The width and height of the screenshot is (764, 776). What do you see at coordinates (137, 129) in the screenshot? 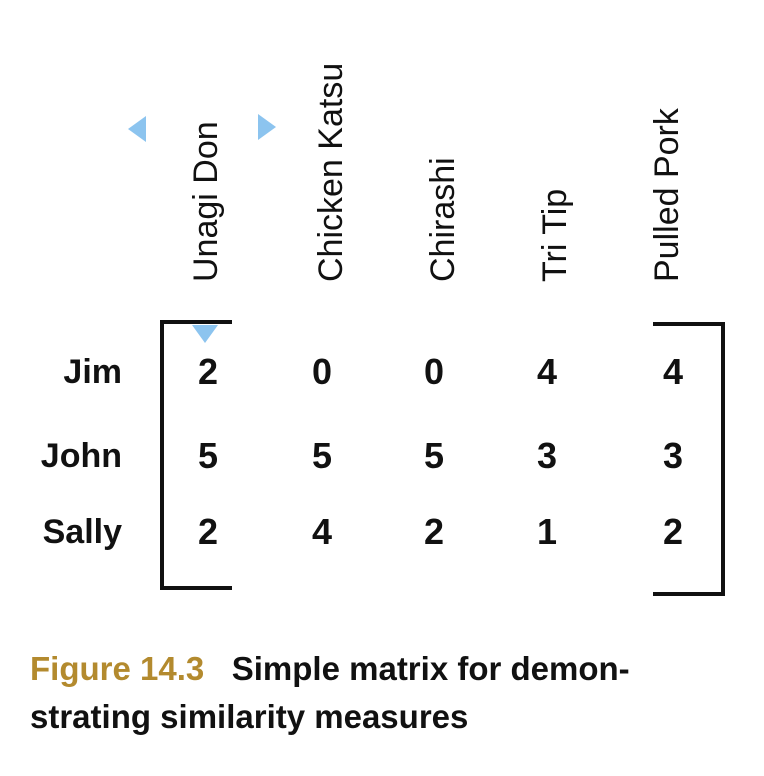
I see `left-triangle-handle-icon` at bounding box center [137, 129].